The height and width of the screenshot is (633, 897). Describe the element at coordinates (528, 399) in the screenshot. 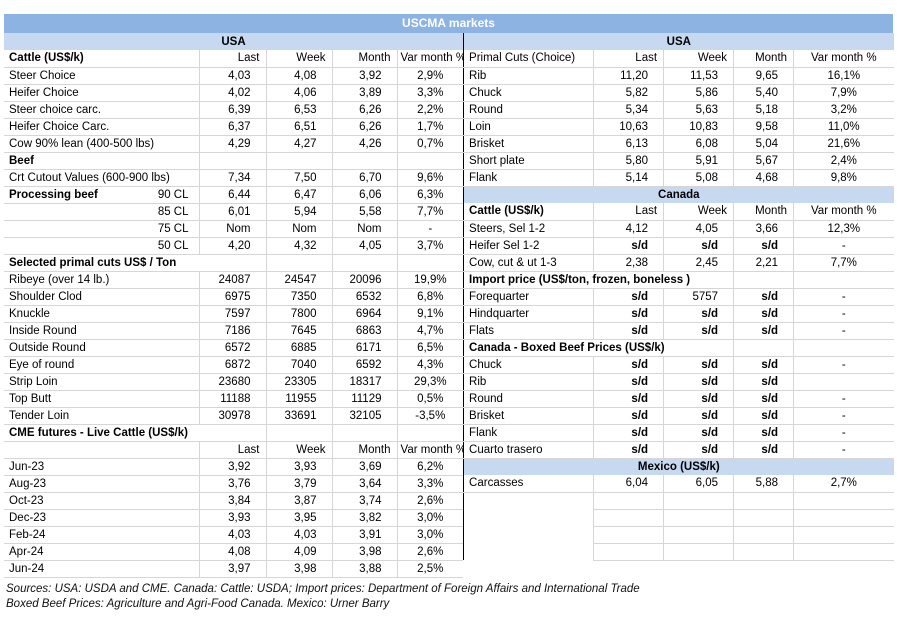

I see `row-label: Round` at that location.